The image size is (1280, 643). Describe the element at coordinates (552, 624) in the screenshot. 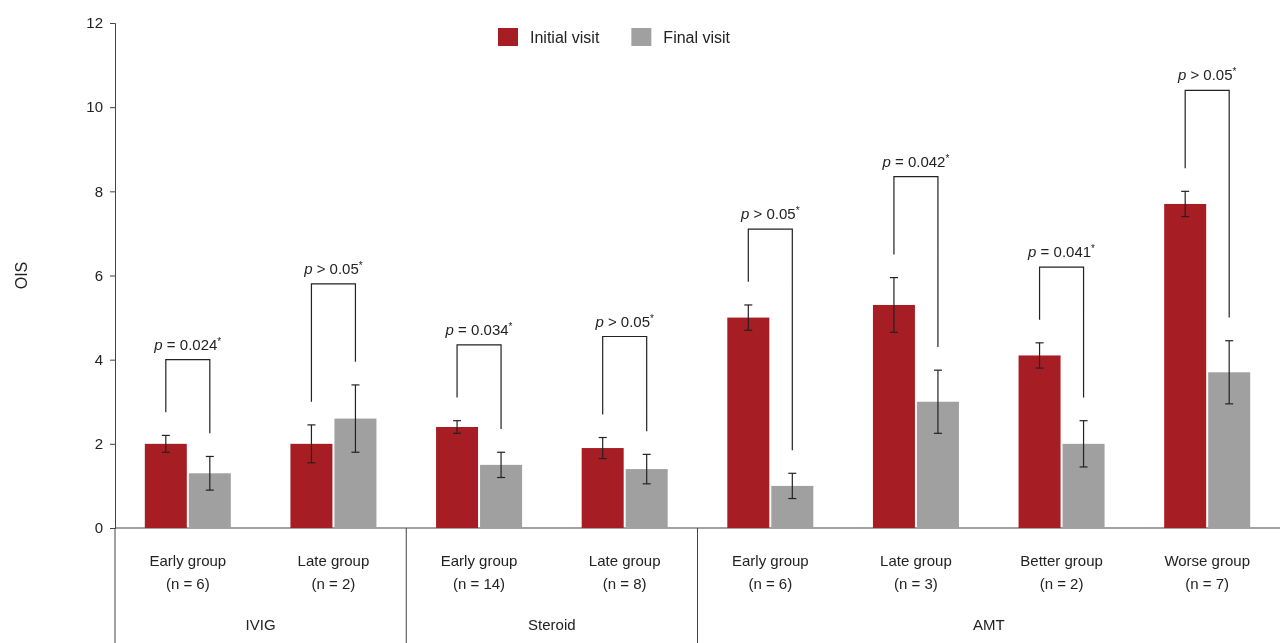

I see `text: Steroid` at that location.